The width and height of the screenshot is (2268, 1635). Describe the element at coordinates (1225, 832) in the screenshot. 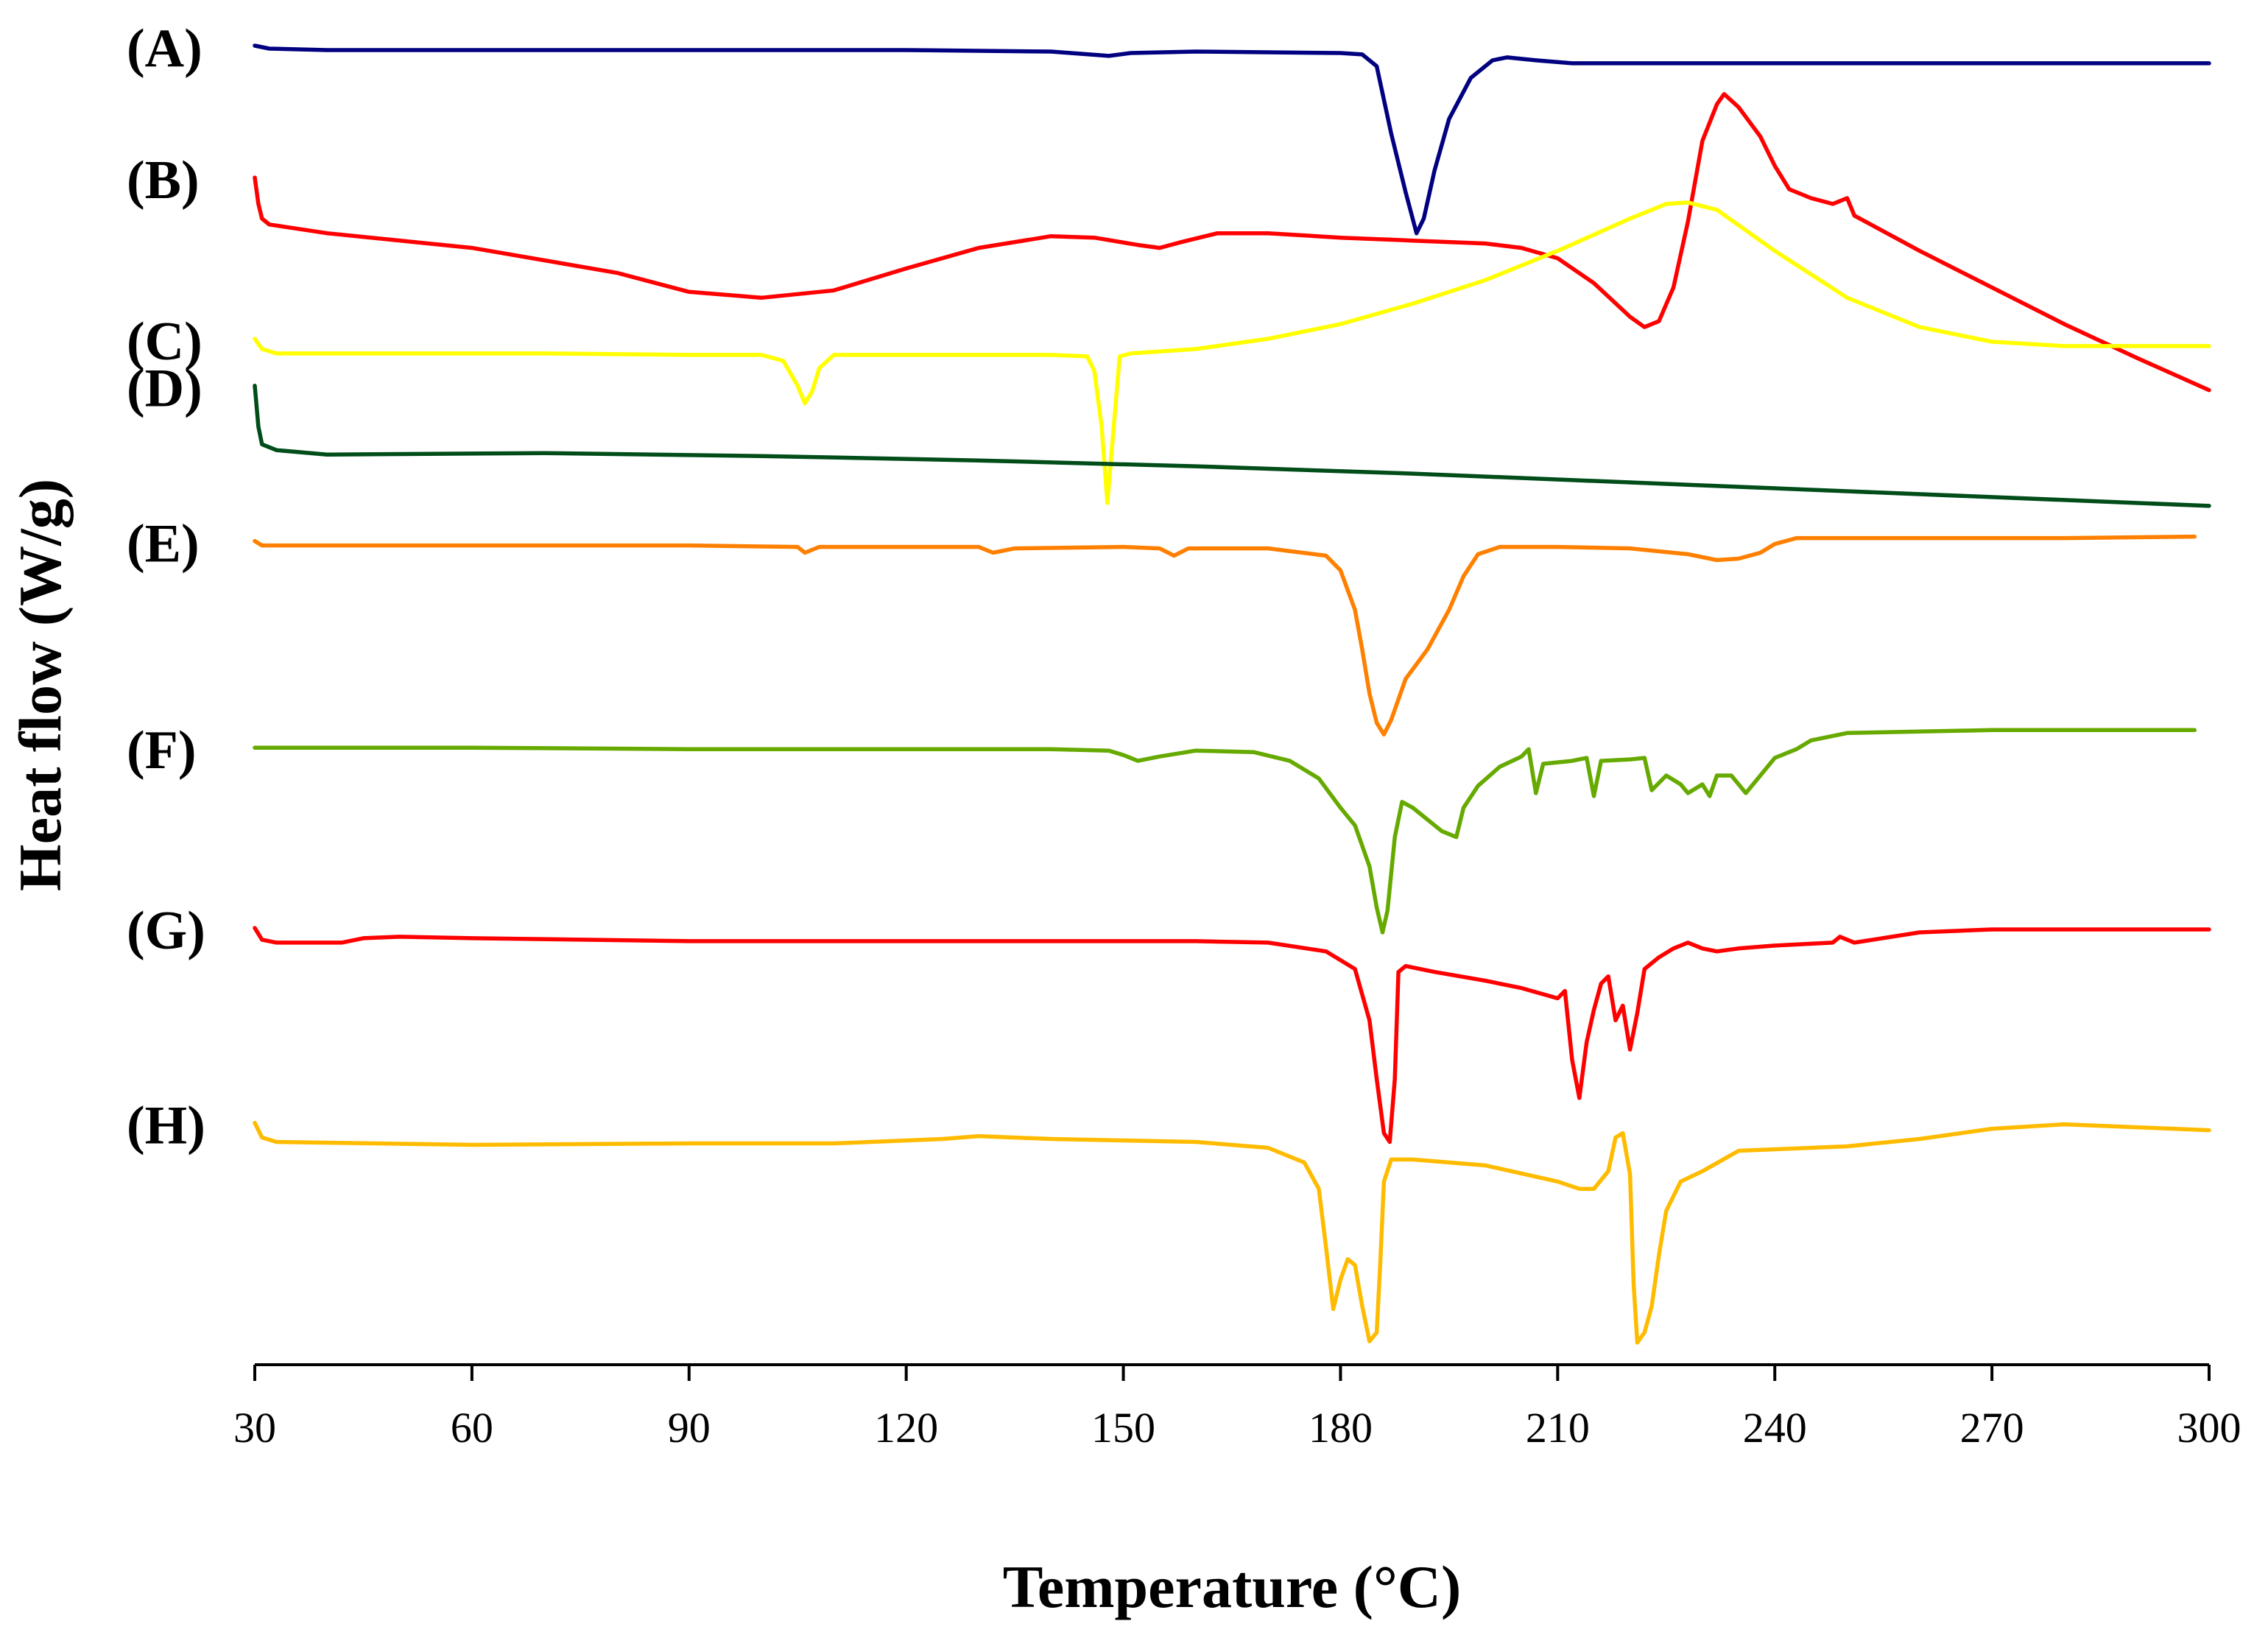

I see `series-curve-f` at that location.